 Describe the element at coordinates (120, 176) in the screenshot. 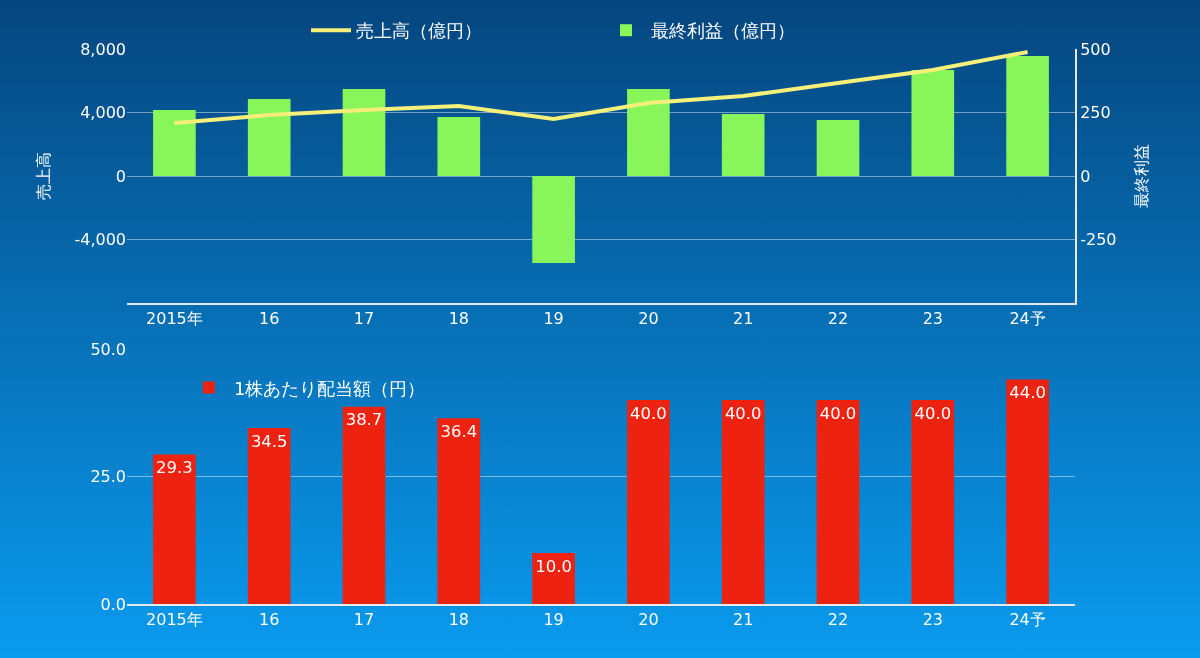

I see `y-tick-label: 0` at that location.